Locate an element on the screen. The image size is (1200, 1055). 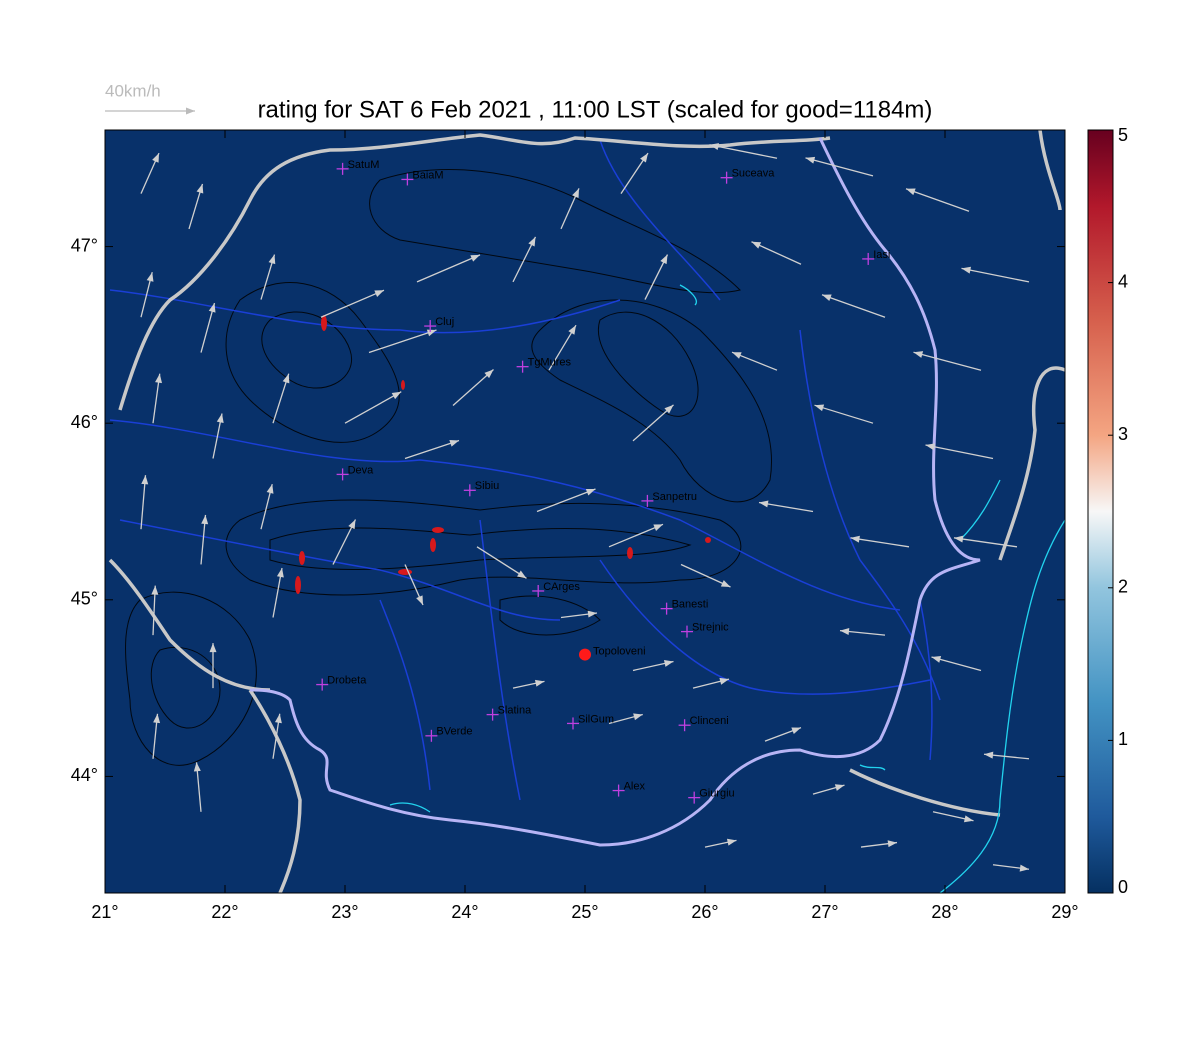
legend-arrow is located at coordinates (150, 111).